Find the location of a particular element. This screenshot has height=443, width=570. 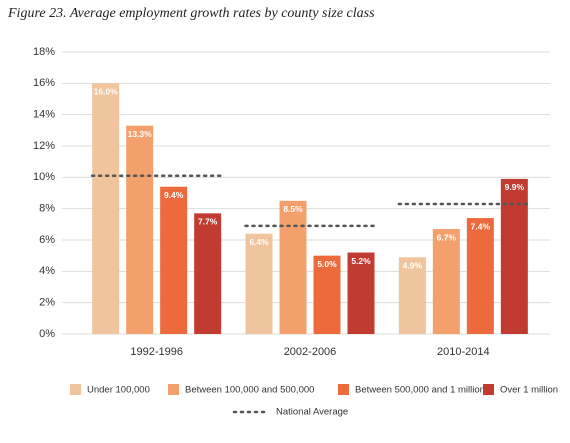

x-tick-label: 2002-2006 is located at coordinates (310, 352).